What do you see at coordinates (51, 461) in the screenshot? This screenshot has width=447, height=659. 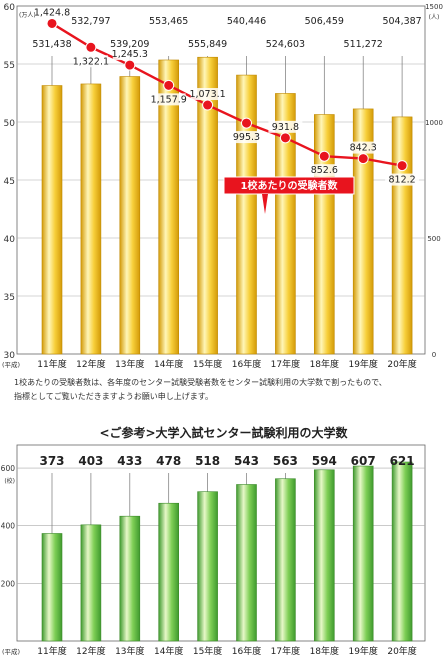 I see `bar-value-label: 373` at bounding box center [51, 461].